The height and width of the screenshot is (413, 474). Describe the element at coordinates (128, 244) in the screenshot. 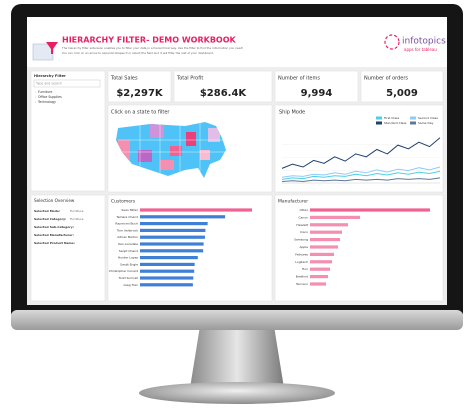

I see `bar-label: Ken Lonsdale` at that location.